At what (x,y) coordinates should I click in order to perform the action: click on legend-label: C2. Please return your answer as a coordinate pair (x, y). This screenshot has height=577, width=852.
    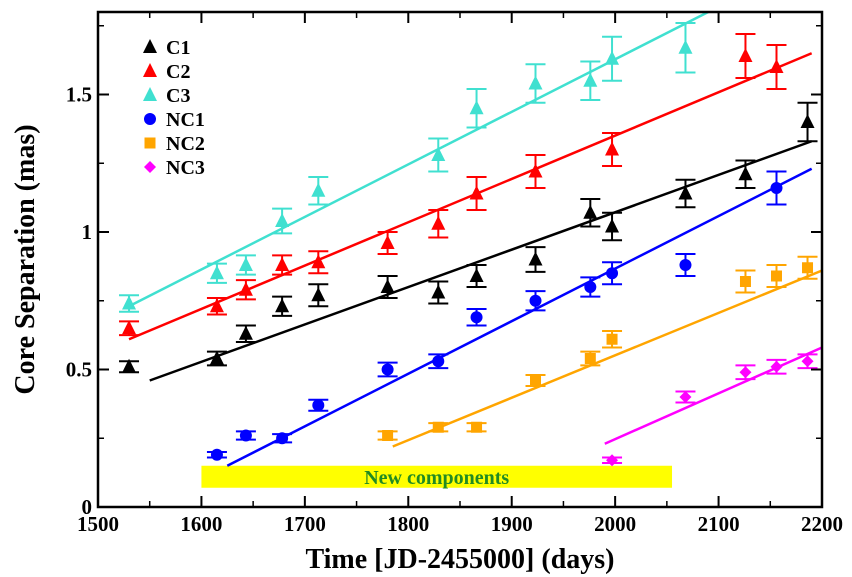
    Looking at the image, I should click on (178, 72).